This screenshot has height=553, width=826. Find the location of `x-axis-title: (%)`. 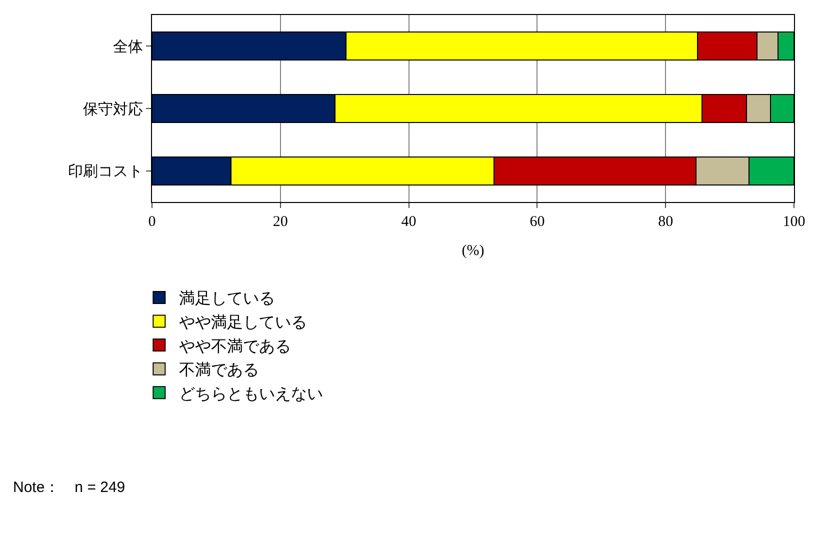

x-axis-title: (%) is located at coordinates (473, 251).